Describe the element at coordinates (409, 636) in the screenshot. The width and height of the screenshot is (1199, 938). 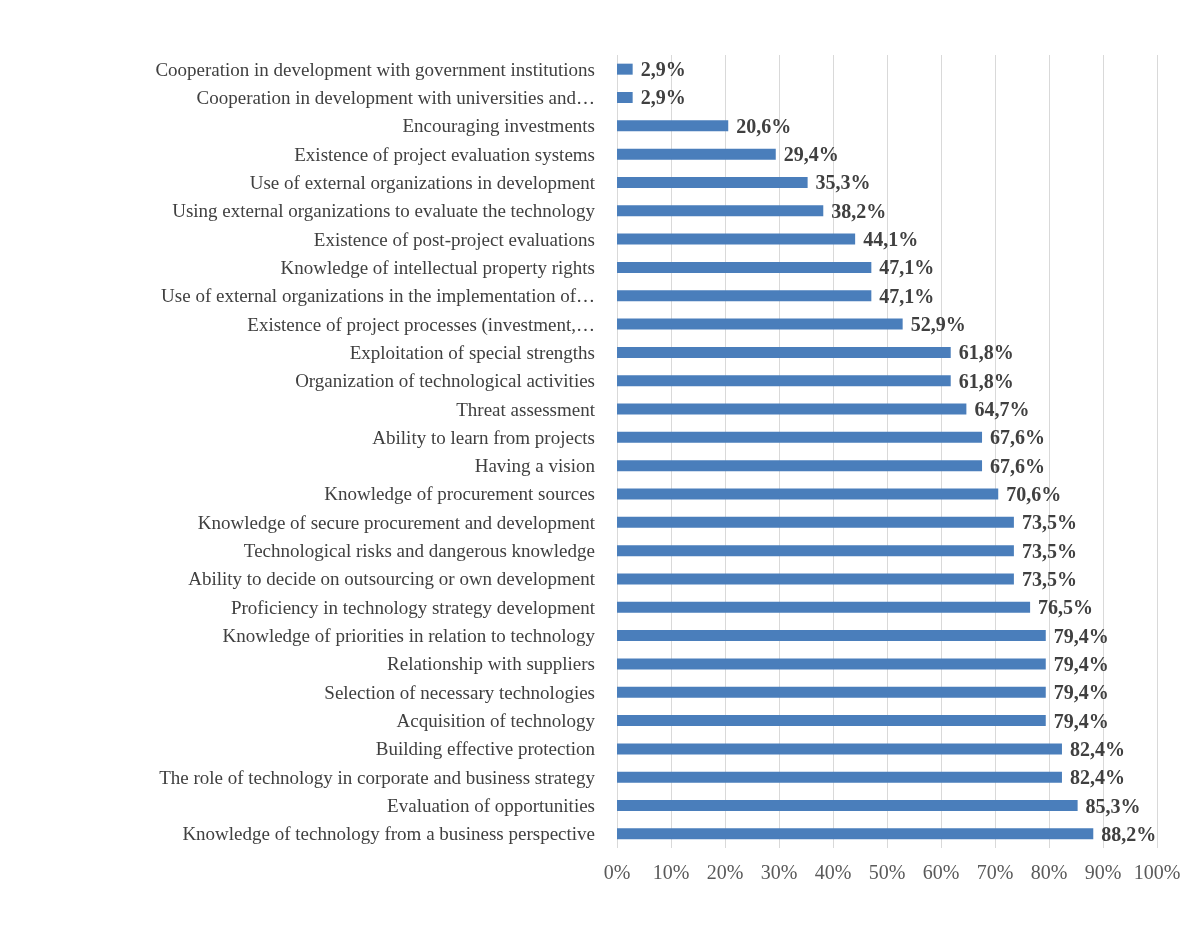
I see `y-tick-label: Knowledge of priorities in relation to technology` at that location.